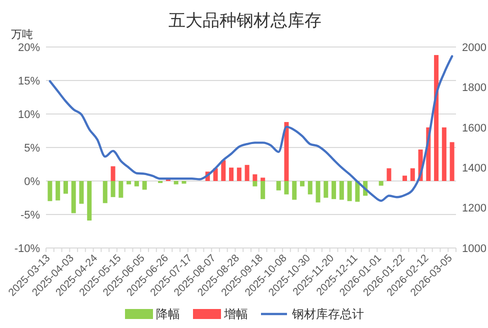 The height and width of the screenshot is (328, 488). I want to click on y-tick-label: 15%, so click(29, 81).